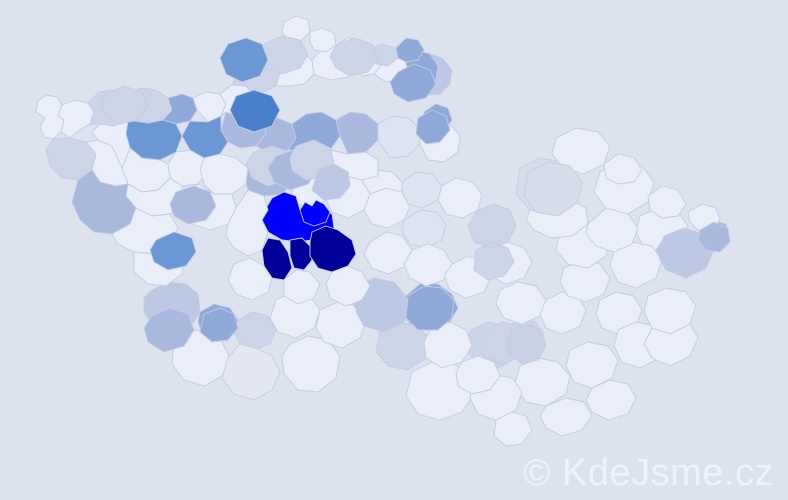 The height and width of the screenshot is (500, 788). I want to click on district-shade-e4, so click(494, 261).